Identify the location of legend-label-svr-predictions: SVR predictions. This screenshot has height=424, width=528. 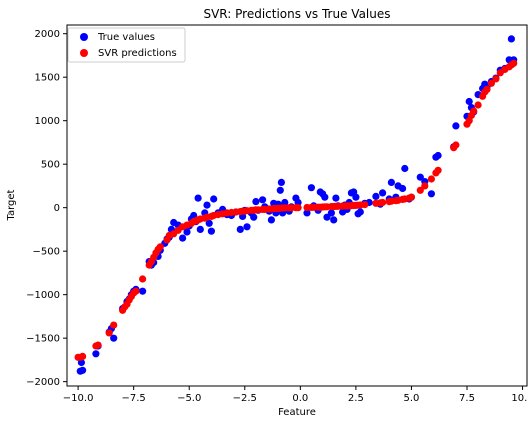
(137, 53).